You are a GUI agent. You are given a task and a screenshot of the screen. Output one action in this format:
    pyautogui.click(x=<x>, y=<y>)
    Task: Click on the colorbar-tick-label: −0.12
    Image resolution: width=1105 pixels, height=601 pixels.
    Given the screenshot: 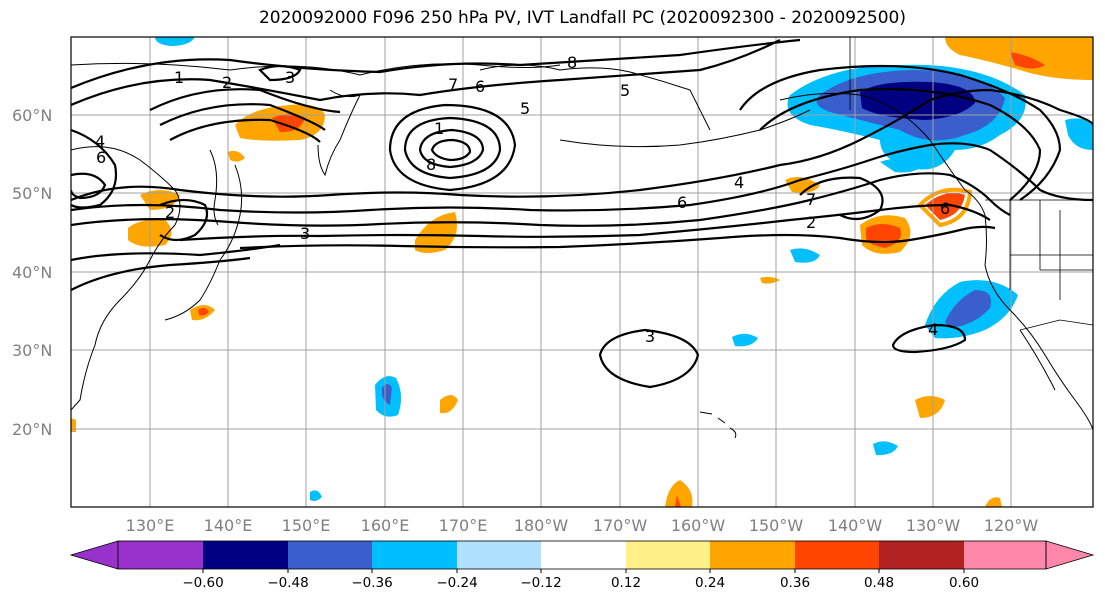 What is the action you would take?
    pyautogui.click(x=540, y=583)
    